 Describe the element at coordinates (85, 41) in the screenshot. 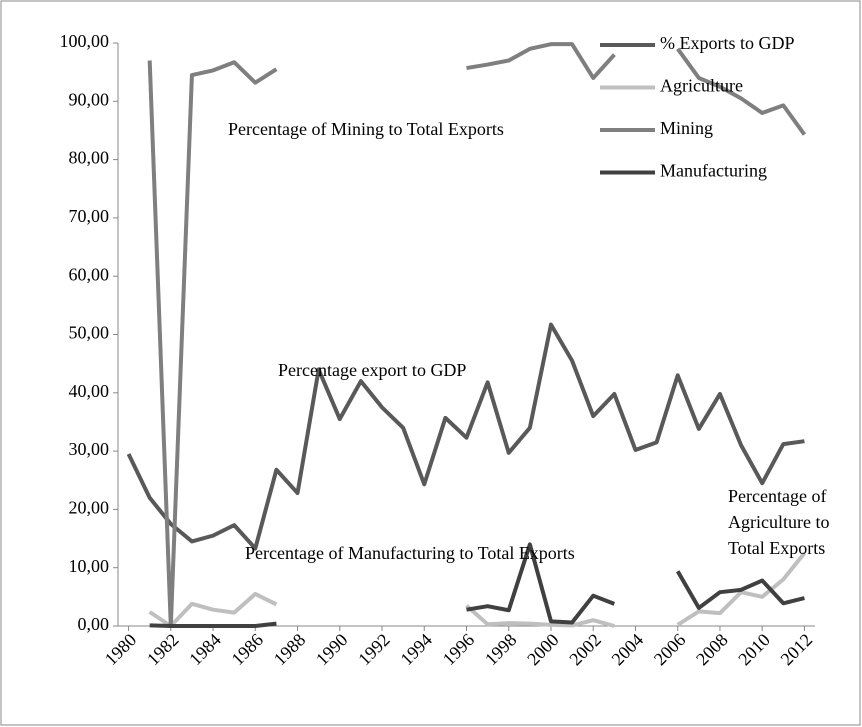

I see `y-tick-label: 100,00` at that location.